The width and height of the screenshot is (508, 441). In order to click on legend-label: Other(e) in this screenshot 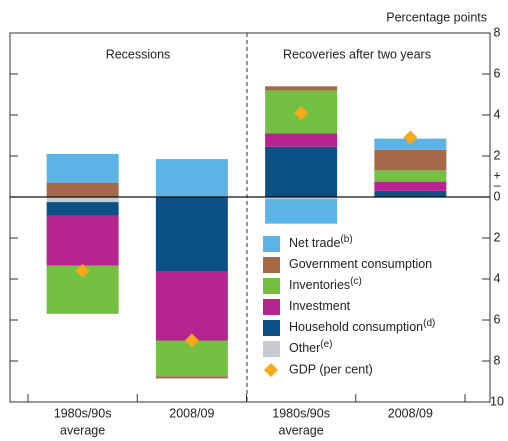, I will do `click(311, 347)`.